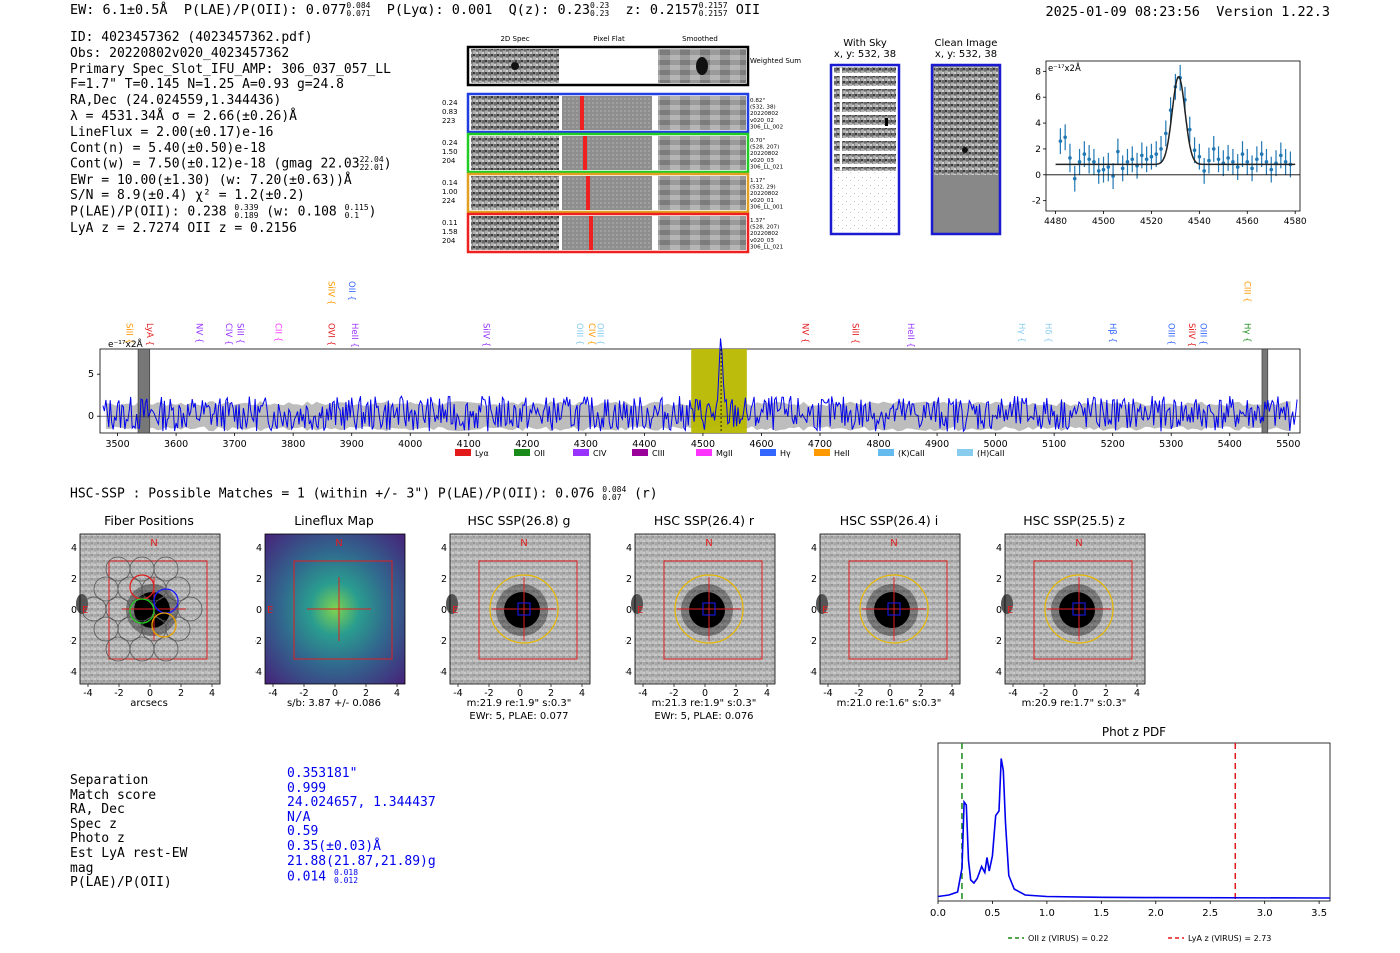 The height and width of the screenshot is (953, 1400). Describe the element at coordinates (762, 121) in the screenshot. I see `spec-row-side: v020_02` at that location.